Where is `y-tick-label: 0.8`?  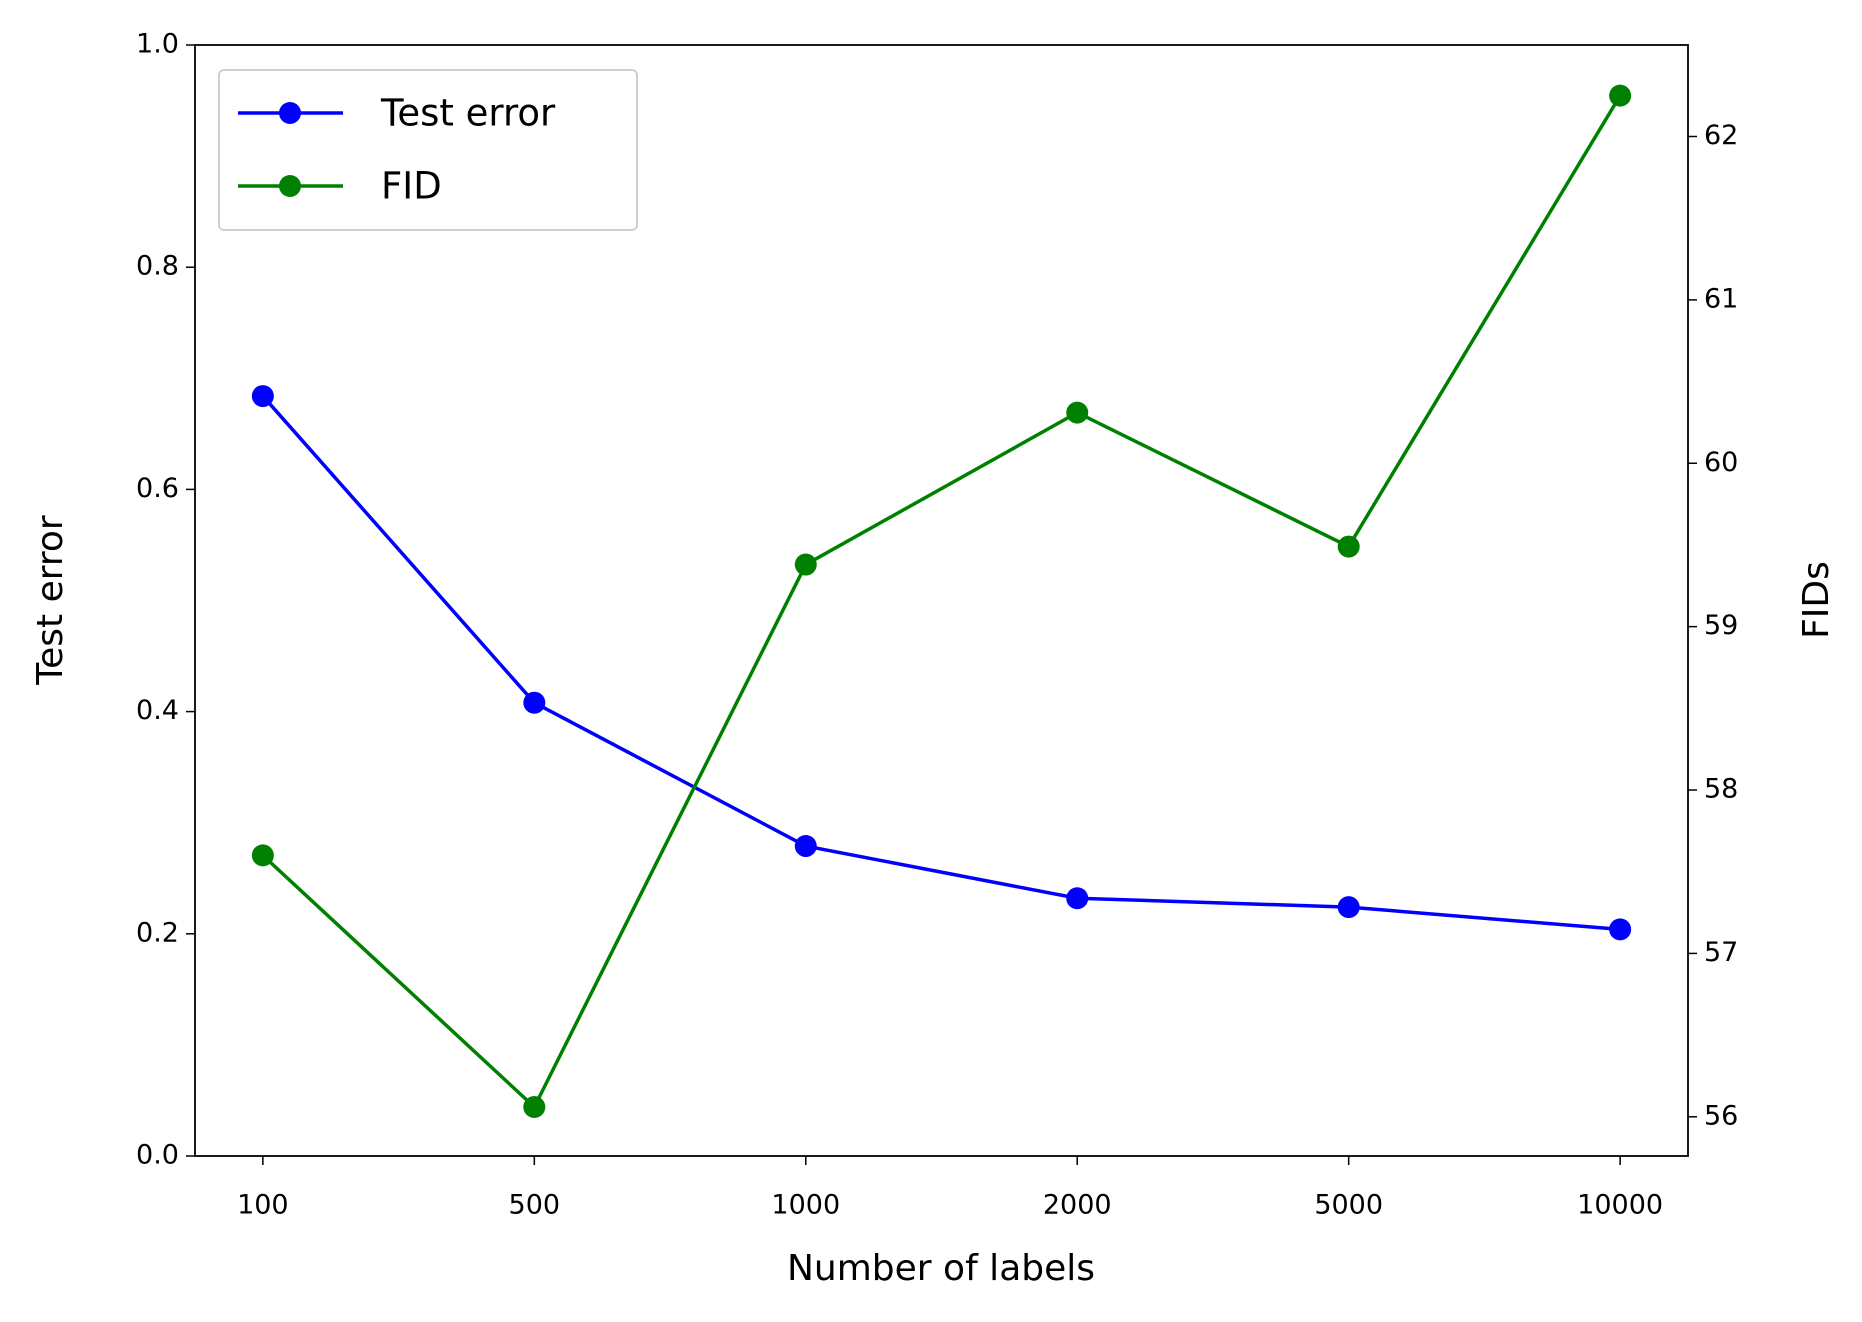
y-tick-label: 0.8 is located at coordinates (157, 266).